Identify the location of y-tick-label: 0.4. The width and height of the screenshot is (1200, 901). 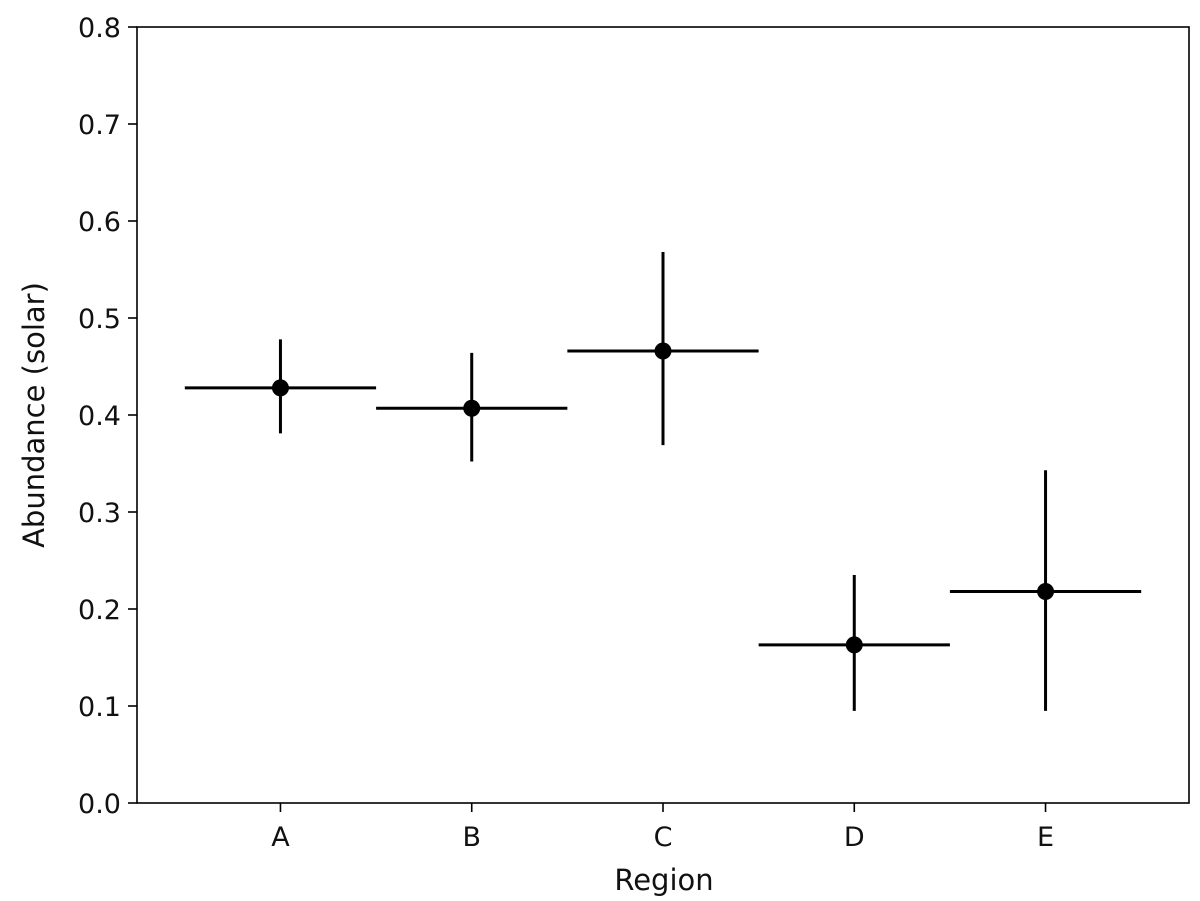
(99, 416).